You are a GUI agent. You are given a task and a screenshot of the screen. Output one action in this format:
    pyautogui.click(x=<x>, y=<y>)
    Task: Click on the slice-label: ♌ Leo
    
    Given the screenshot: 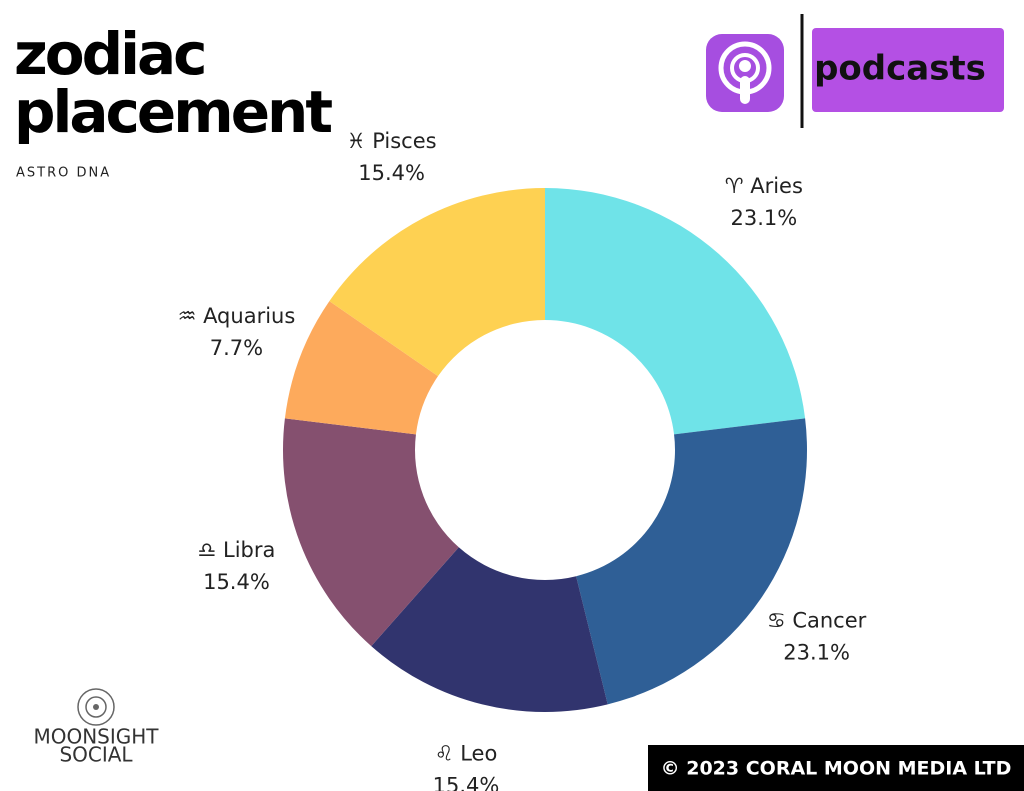 What is the action you would take?
    pyautogui.click(x=466, y=753)
    